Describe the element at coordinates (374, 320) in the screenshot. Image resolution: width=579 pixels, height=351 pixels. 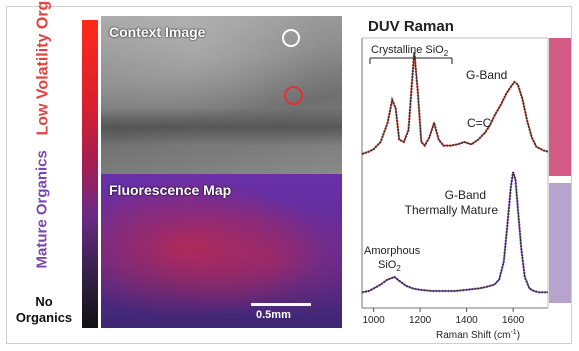
I see `x-tick-label-1000: 1000` at that location.